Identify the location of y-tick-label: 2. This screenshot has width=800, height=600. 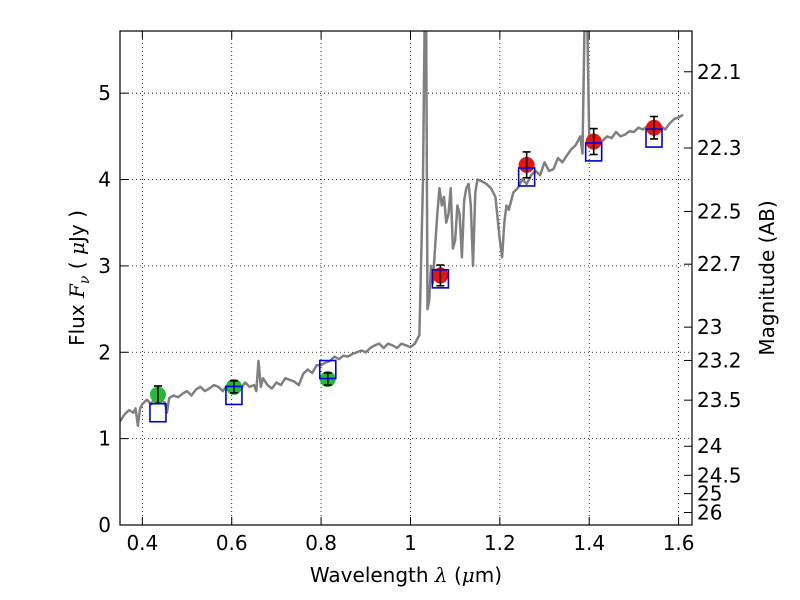
(104, 352).